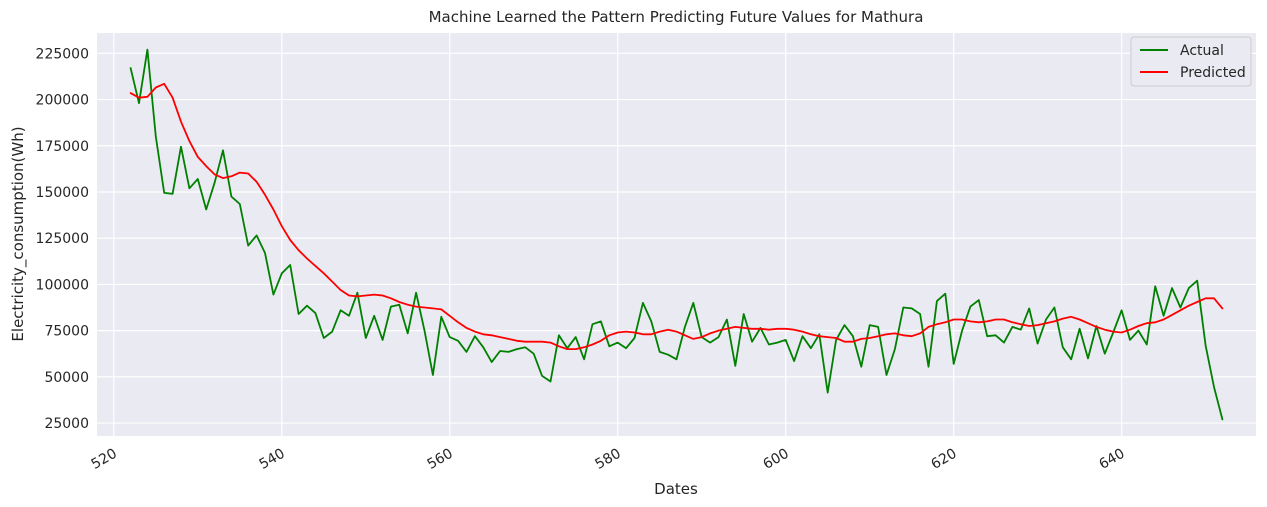 Image resolution: width=1267 pixels, height=507 pixels. I want to click on y-tick-label: 25000, so click(66, 424).